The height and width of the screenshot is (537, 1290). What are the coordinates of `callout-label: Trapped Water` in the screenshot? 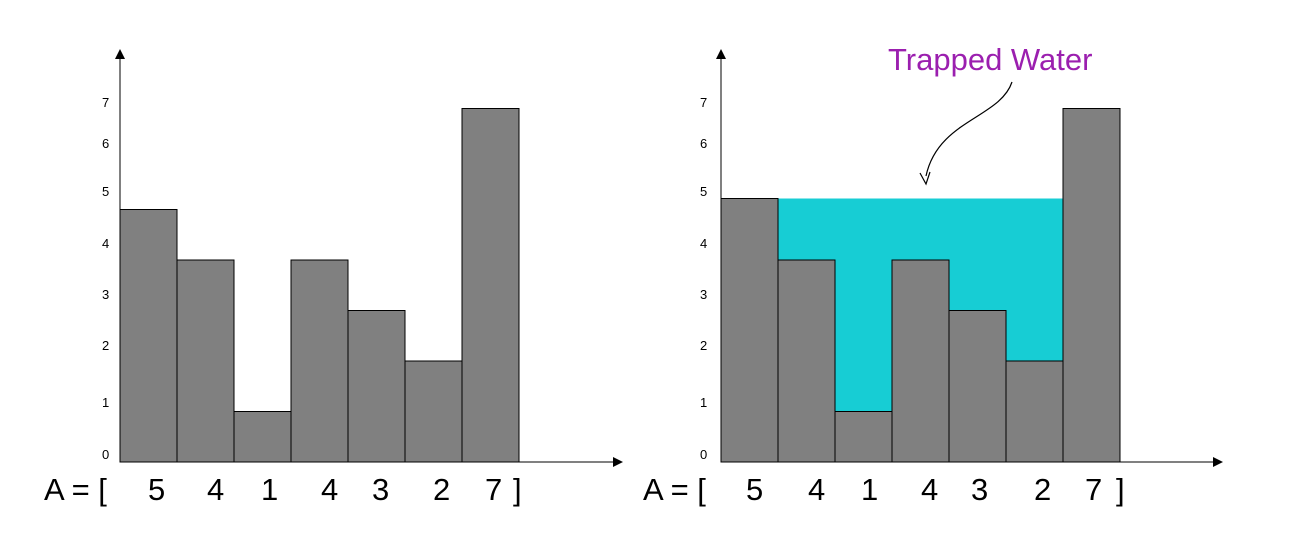 It's located at (990, 59).